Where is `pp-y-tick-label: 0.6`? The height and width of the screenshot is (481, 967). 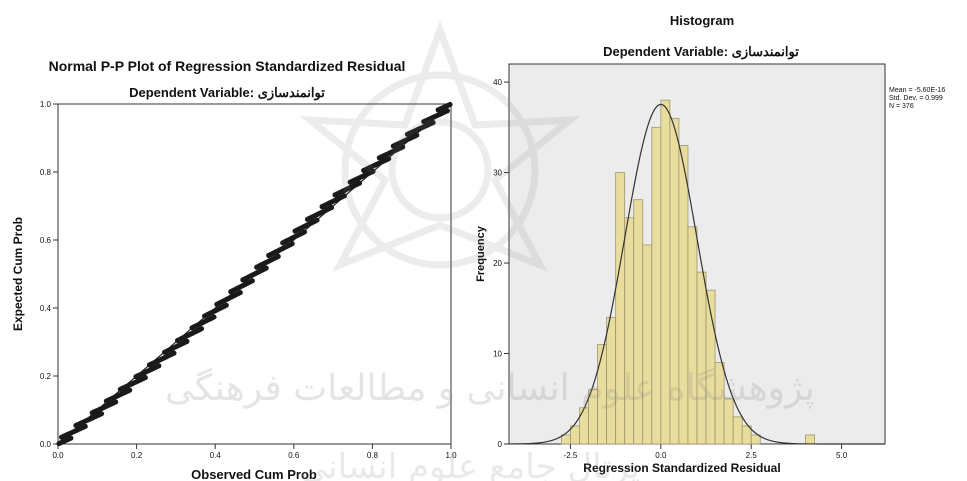 pp-y-tick-label: 0.6 is located at coordinates (46, 240).